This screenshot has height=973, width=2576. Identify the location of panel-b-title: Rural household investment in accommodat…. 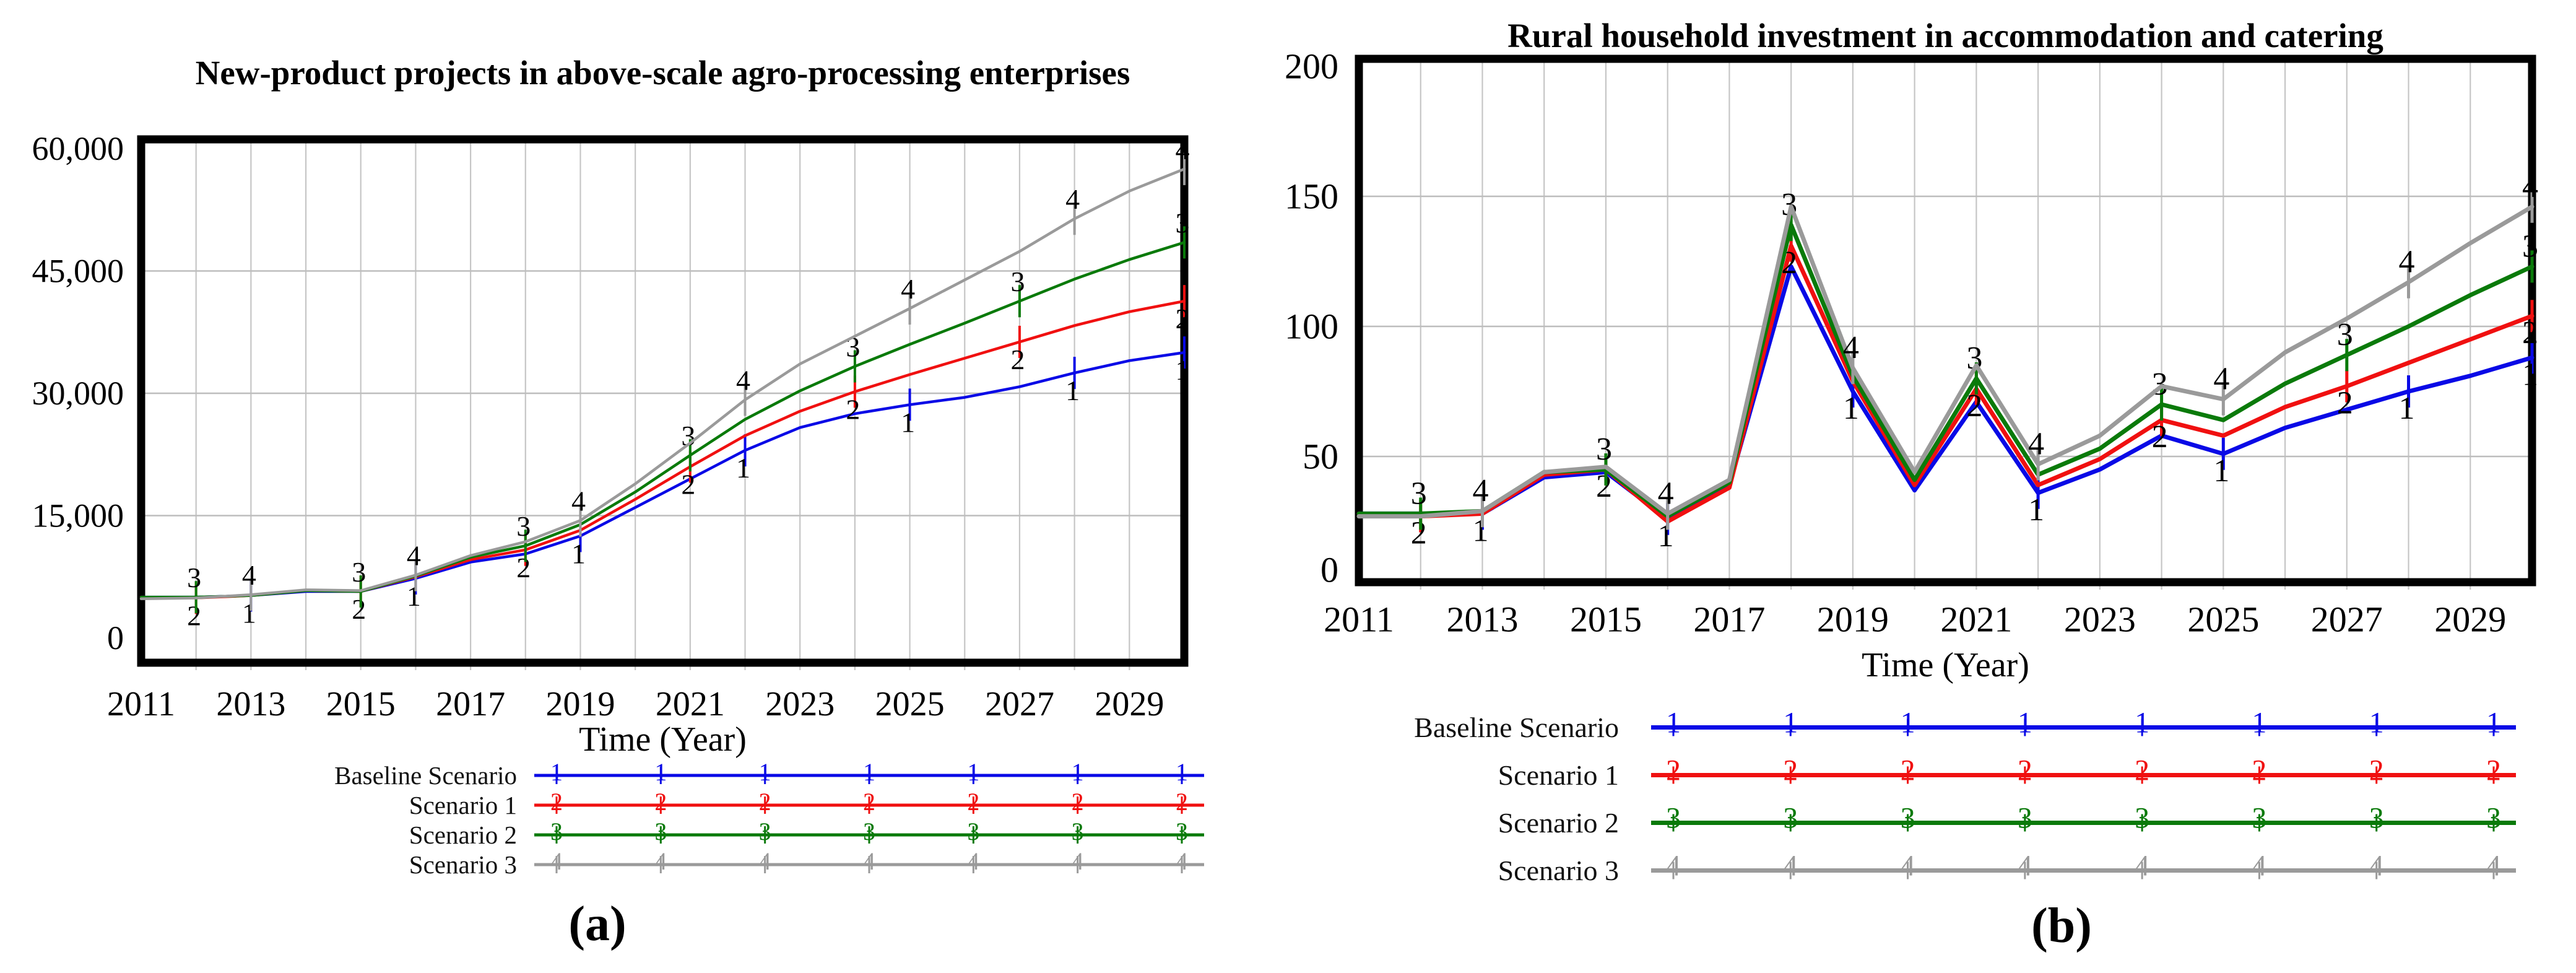
(1945, 36).